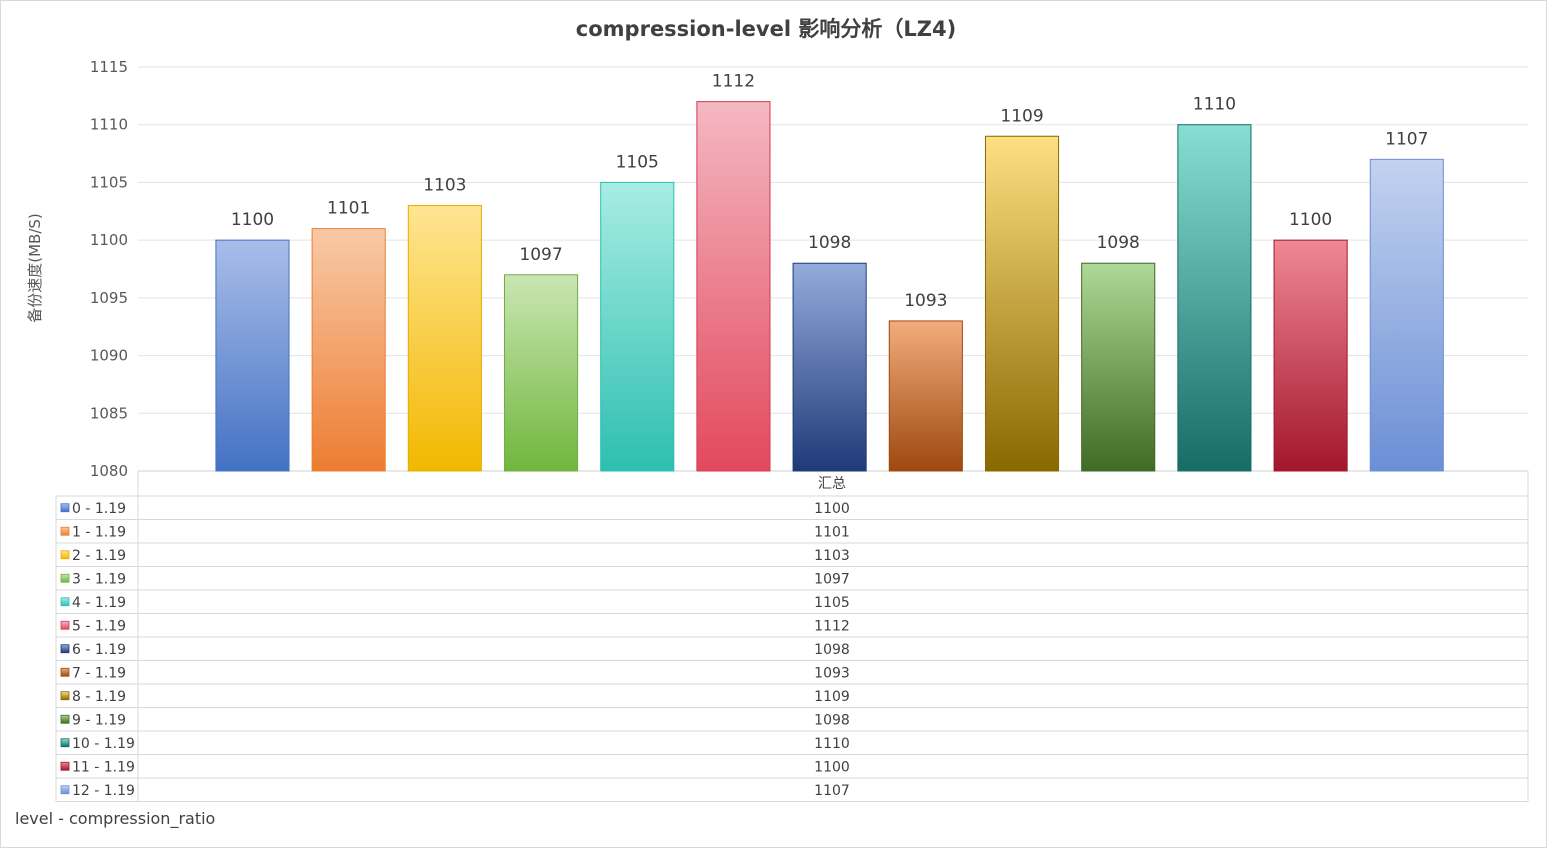 The image size is (1547, 848). I want to click on table-row-value: 1093, so click(832, 673).